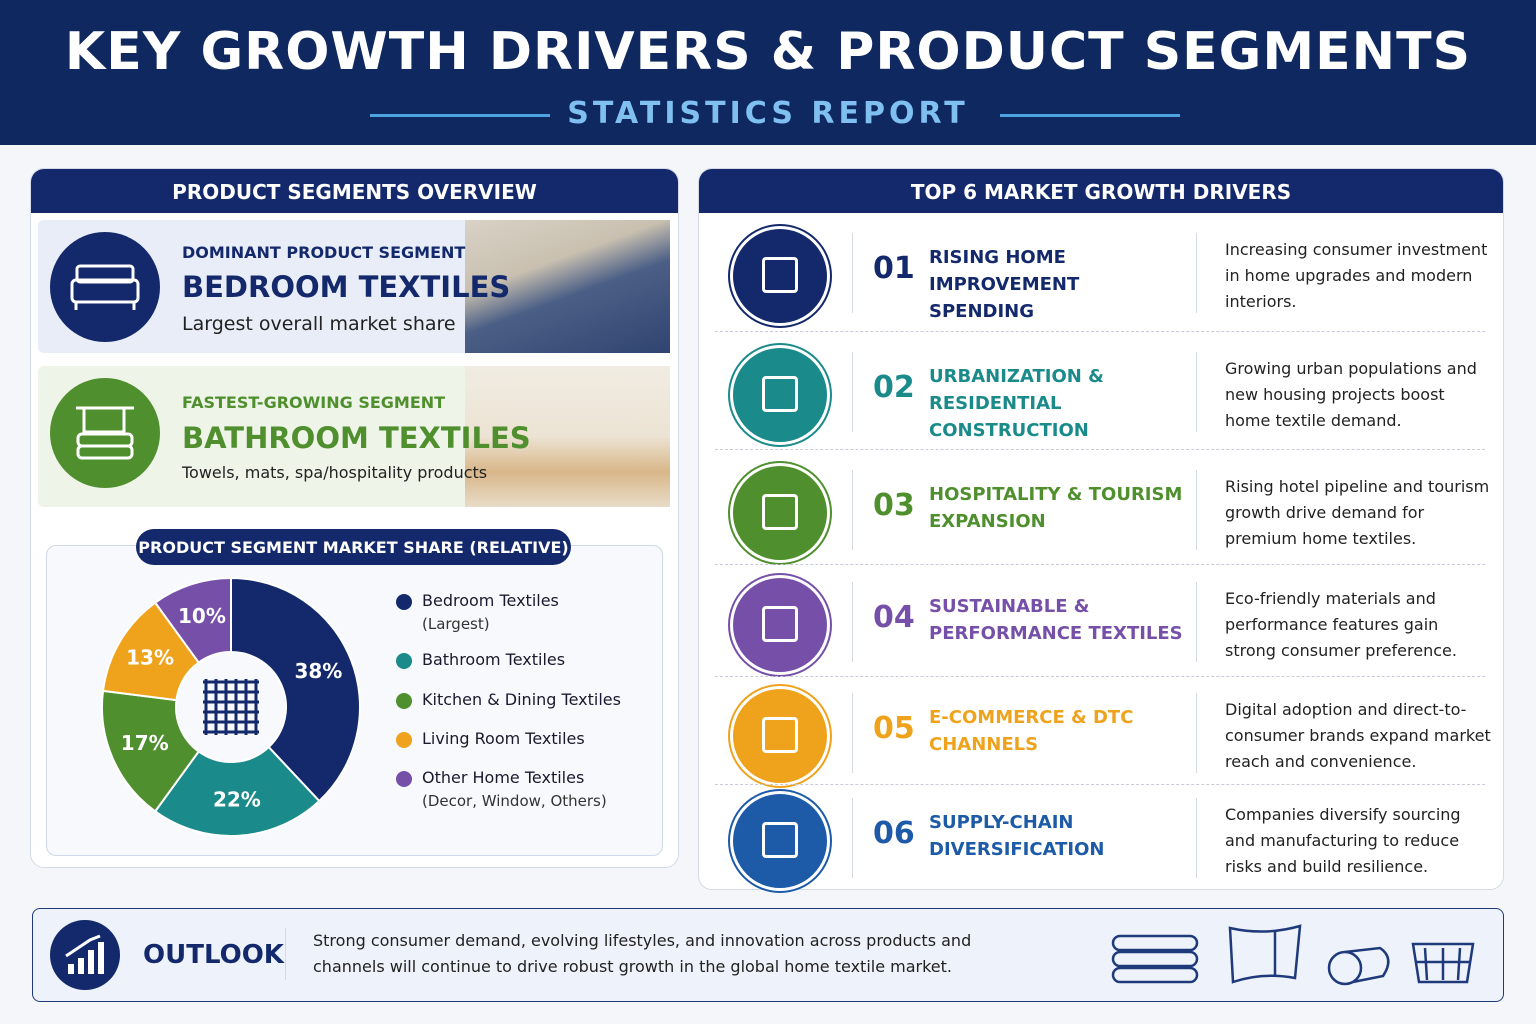  Describe the element at coordinates (768, 113) in the screenshot. I see `page-subtitle: STATISTICS REPORT` at that location.